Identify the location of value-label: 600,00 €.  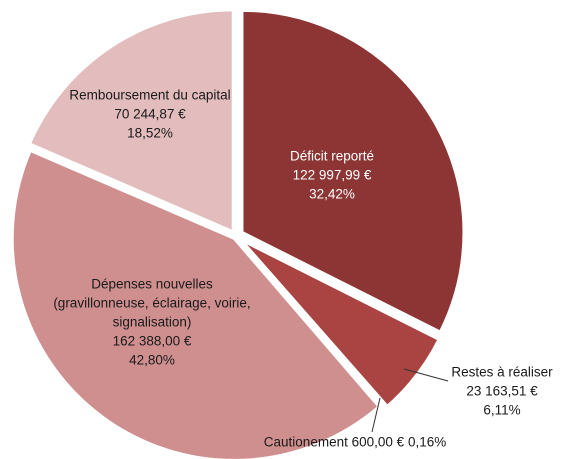
(378, 442).